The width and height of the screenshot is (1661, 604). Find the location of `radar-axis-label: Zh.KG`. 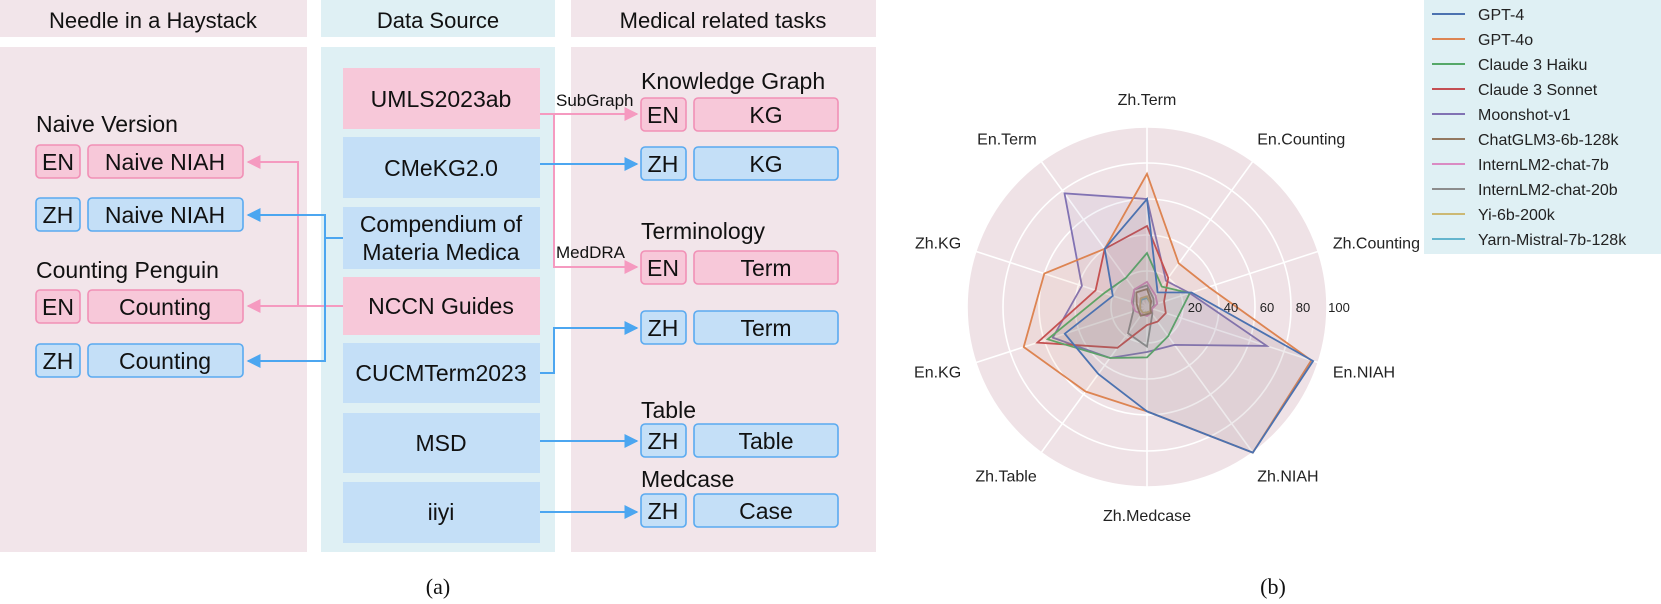

radar-axis-label: Zh.KG is located at coordinates (938, 244).